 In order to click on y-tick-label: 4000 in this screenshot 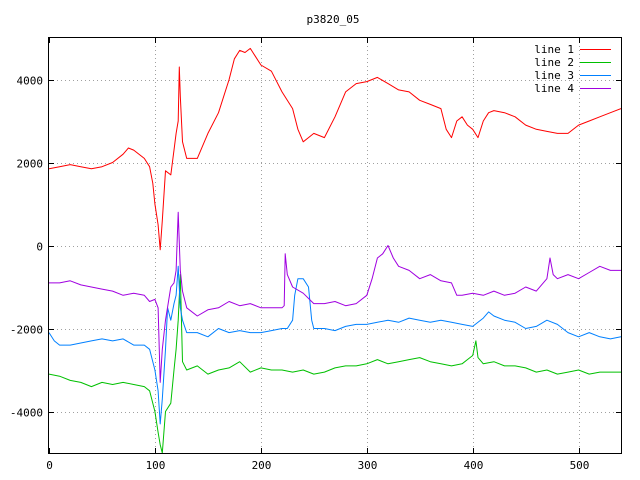, I will do `click(30, 81)`.